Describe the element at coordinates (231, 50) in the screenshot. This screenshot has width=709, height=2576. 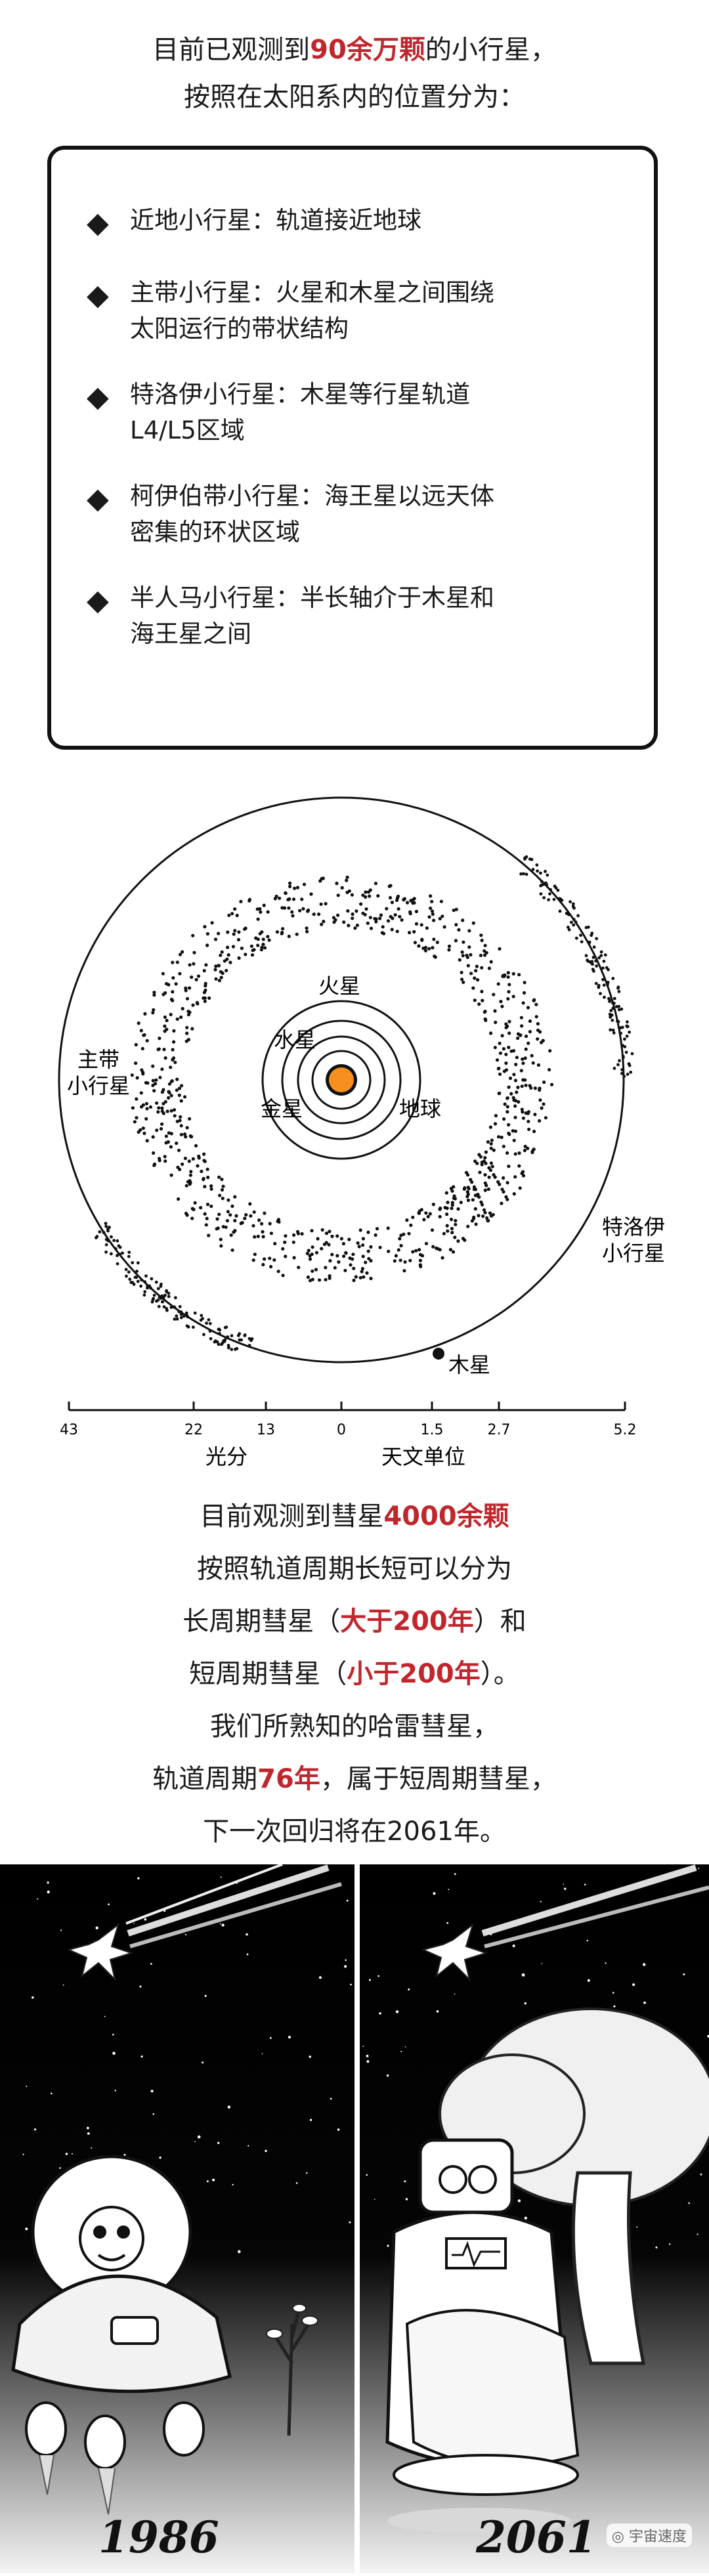
I see `intro-line-1-pre: 目前已观测到` at that location.